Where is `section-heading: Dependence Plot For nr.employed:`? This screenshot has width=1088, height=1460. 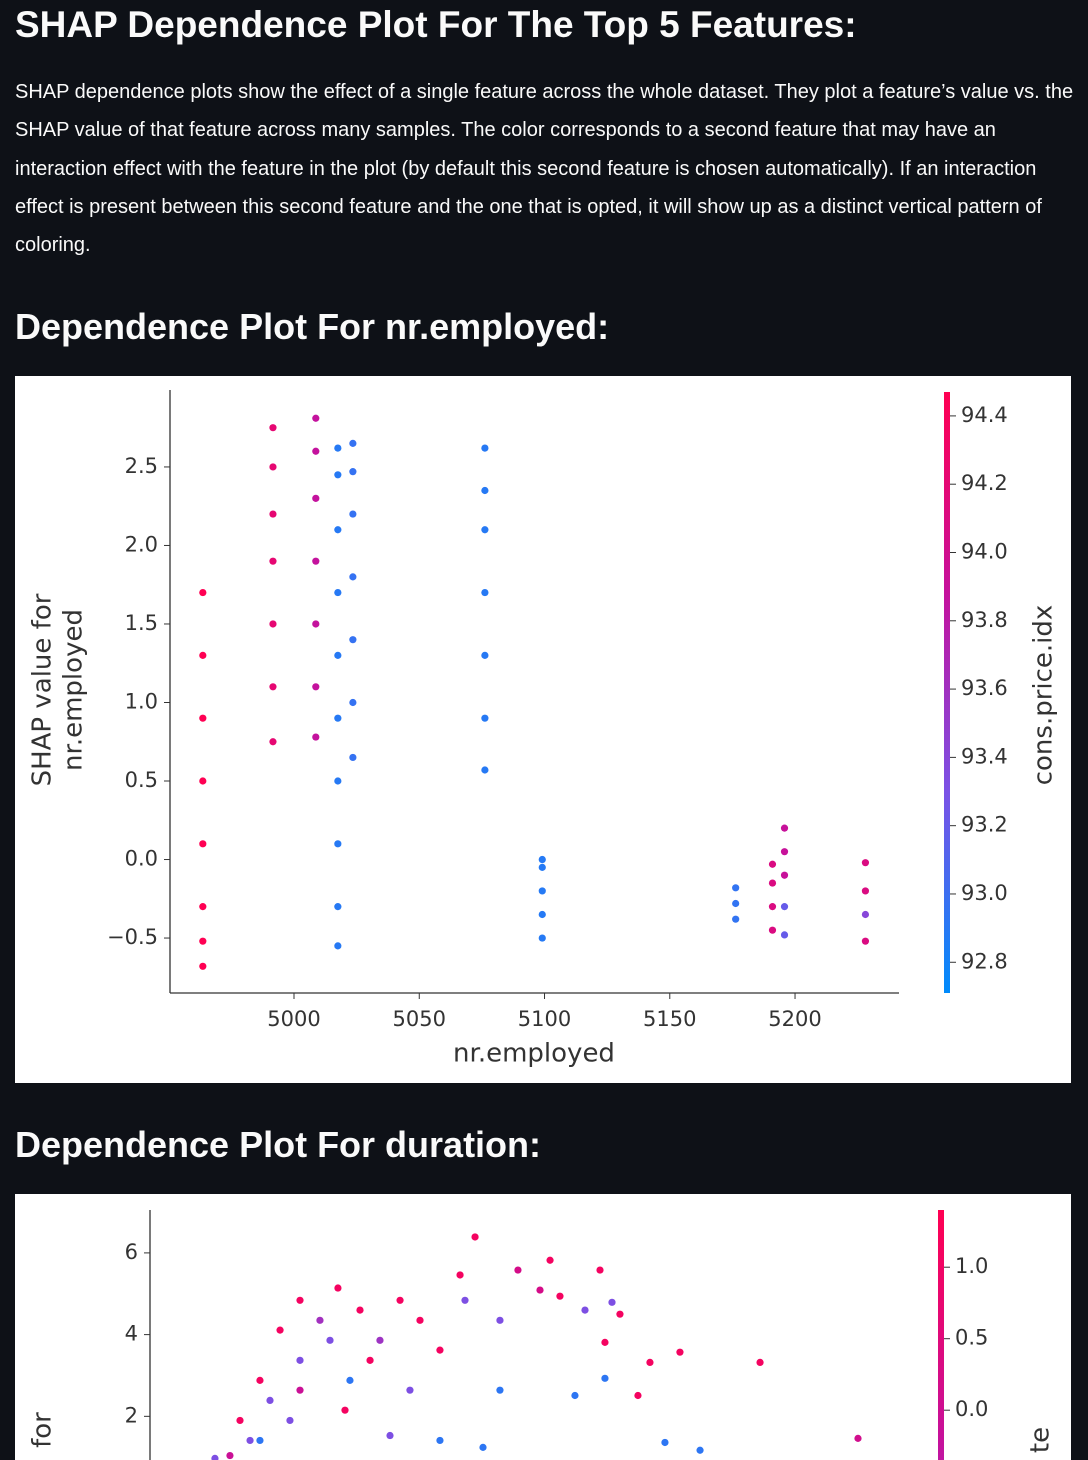
section-heading: Dependence Plot For nr.employed: is located at coordinates (312, 326).